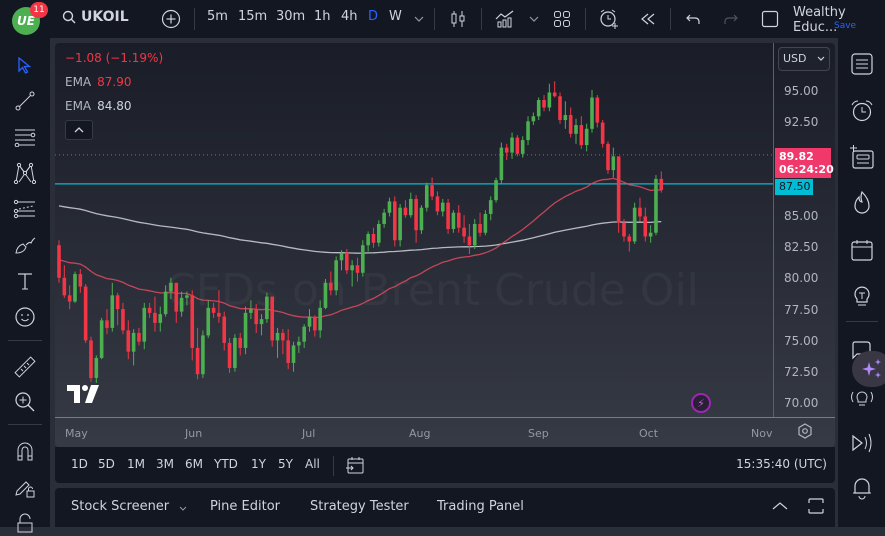 This screenshot has width=885, height=536. What do you see at coordinates (95, 17) in the screenshot?
I see `symbol-search: UKOIL` at bounding box center [95, 17].